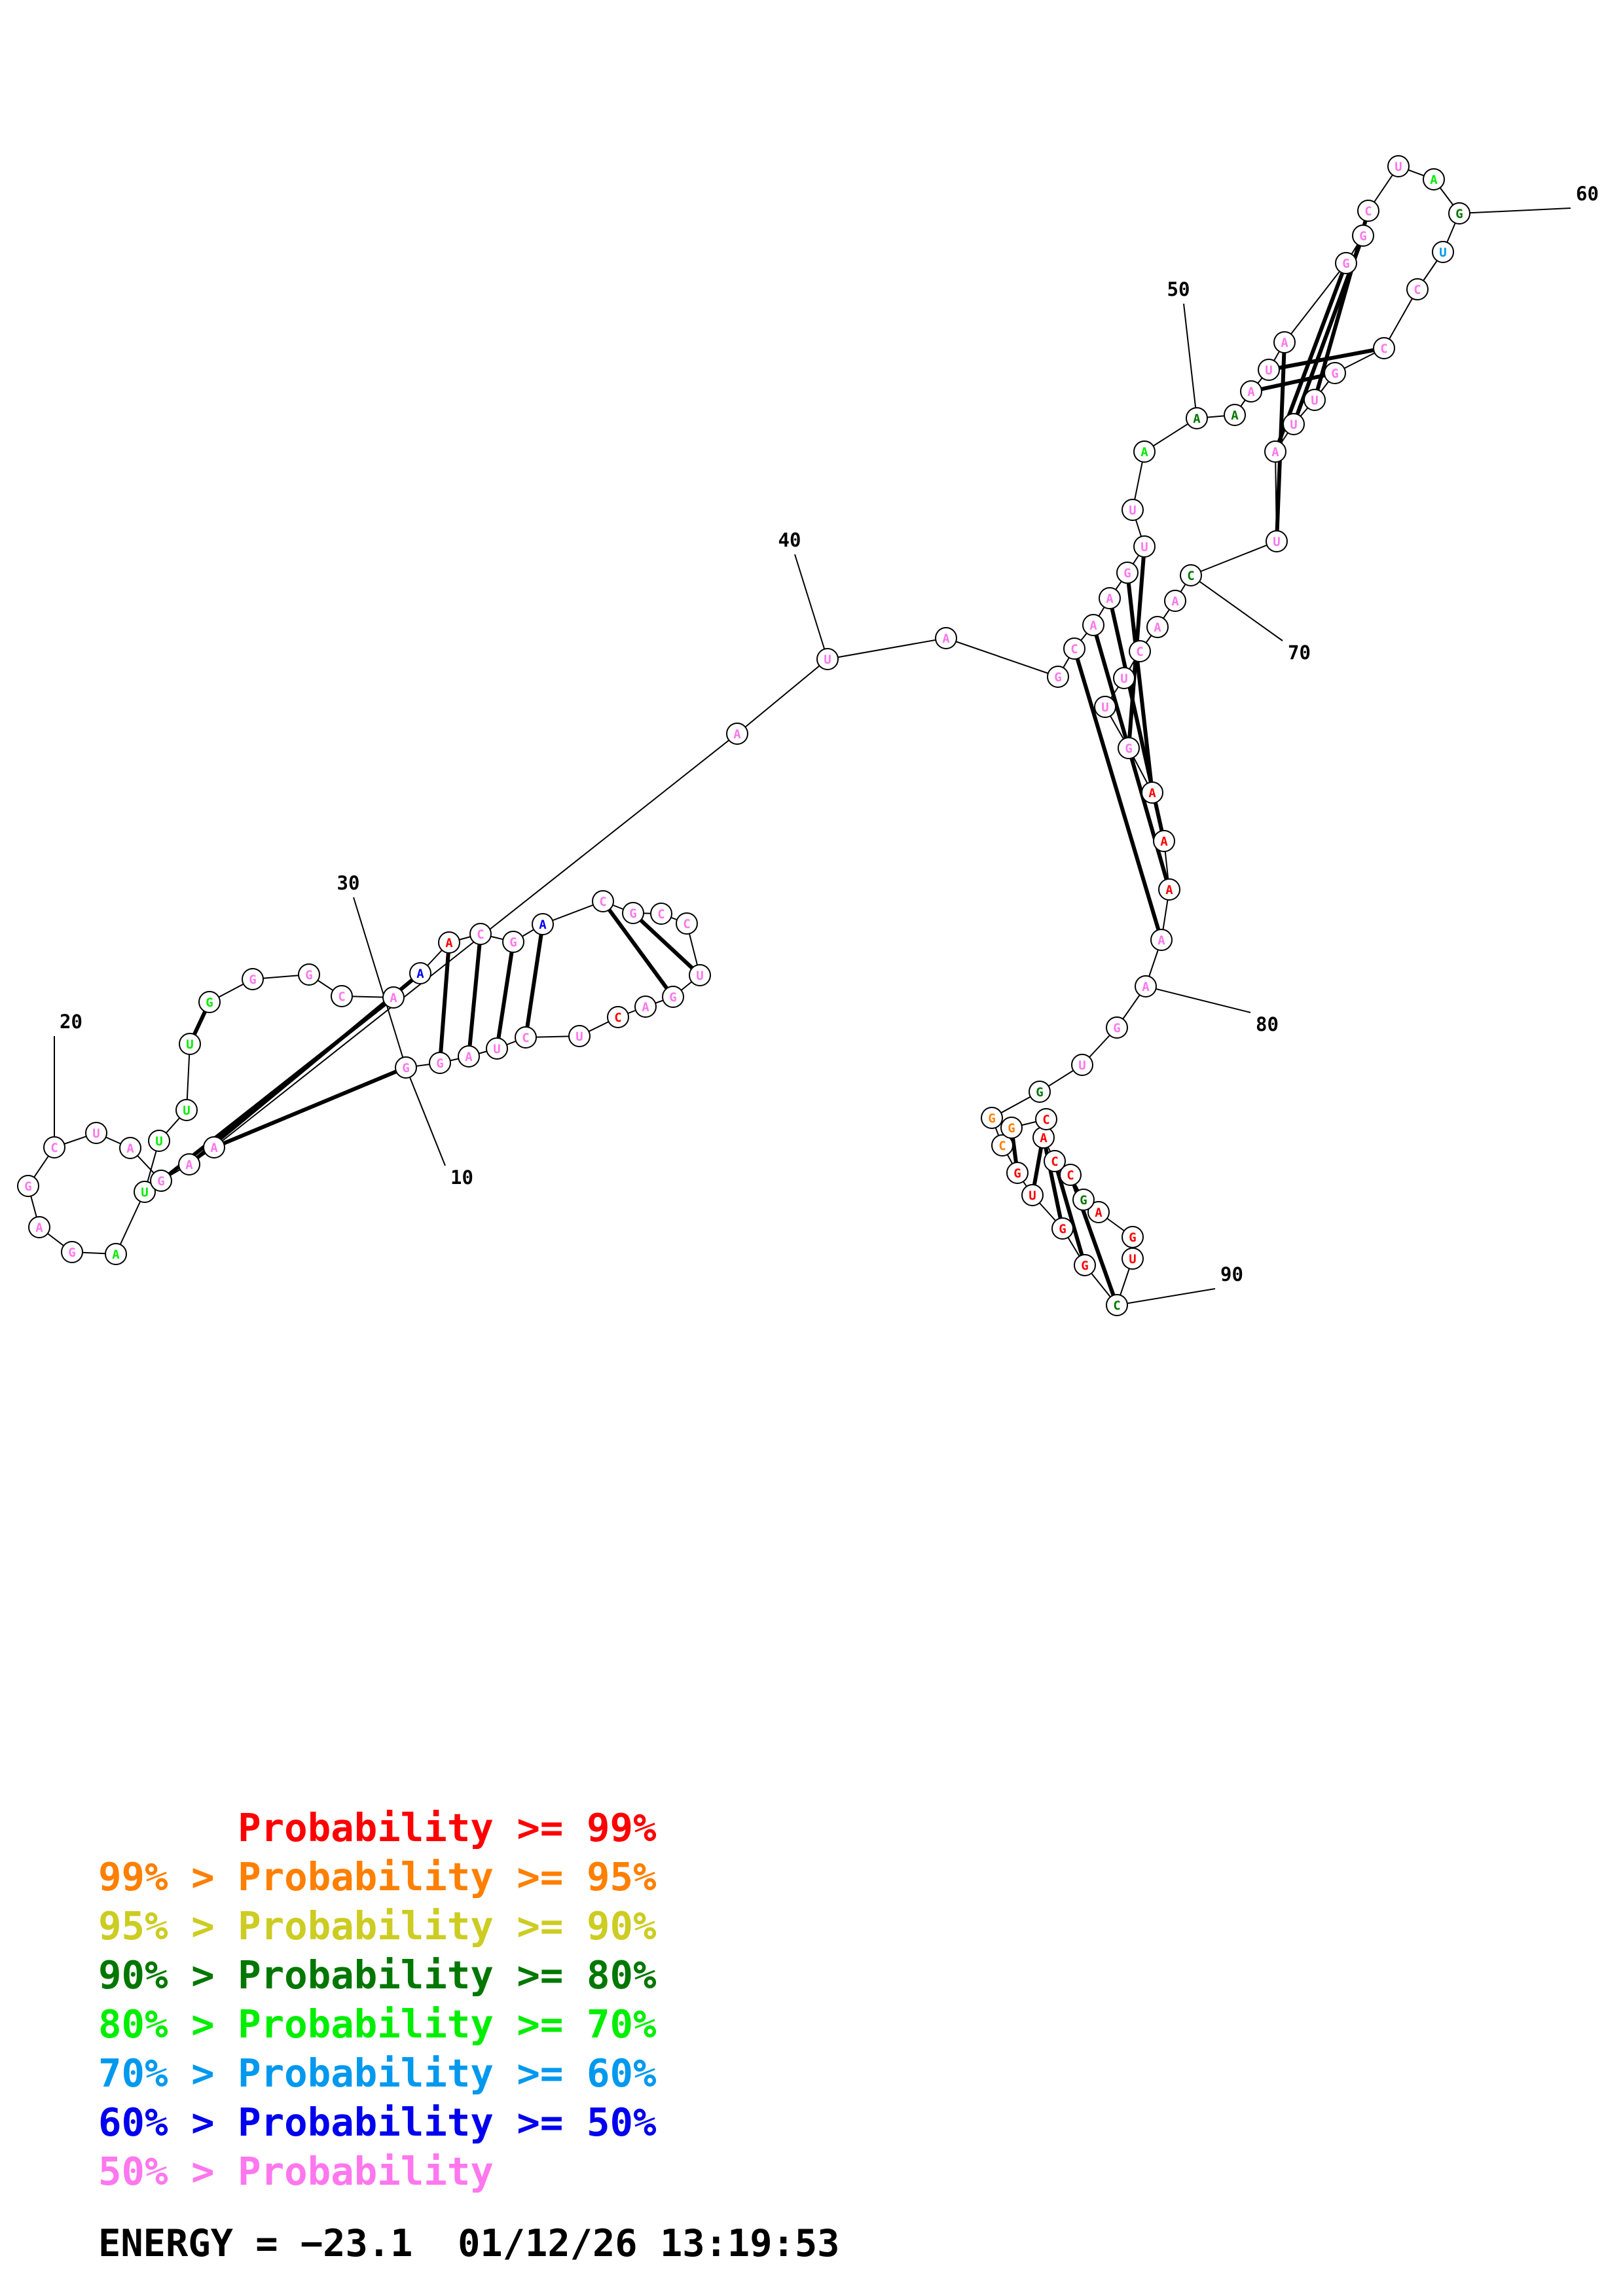 The image size is (1623, 2296). What do you see at coordinates (447, 1975) in the screenshot?
I see `legend-text: Probability >= 80%` at bounding box center [447, 1975].